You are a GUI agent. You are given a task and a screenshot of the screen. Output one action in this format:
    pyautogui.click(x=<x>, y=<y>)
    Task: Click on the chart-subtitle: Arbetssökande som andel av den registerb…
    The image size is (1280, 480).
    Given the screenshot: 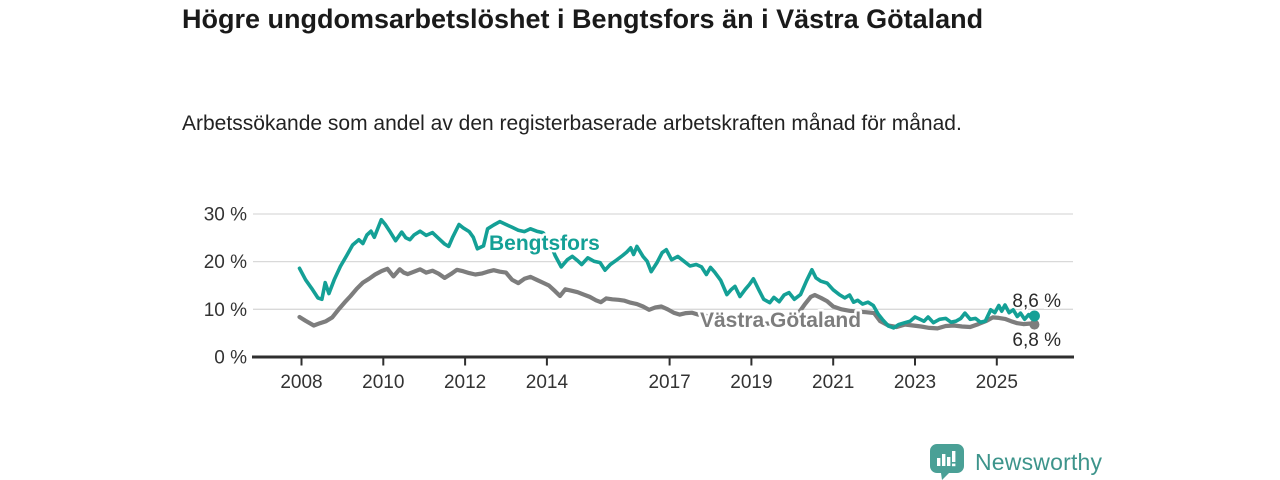 What is the action you would take?
    pyautogui.click(x=572, y=123)
    